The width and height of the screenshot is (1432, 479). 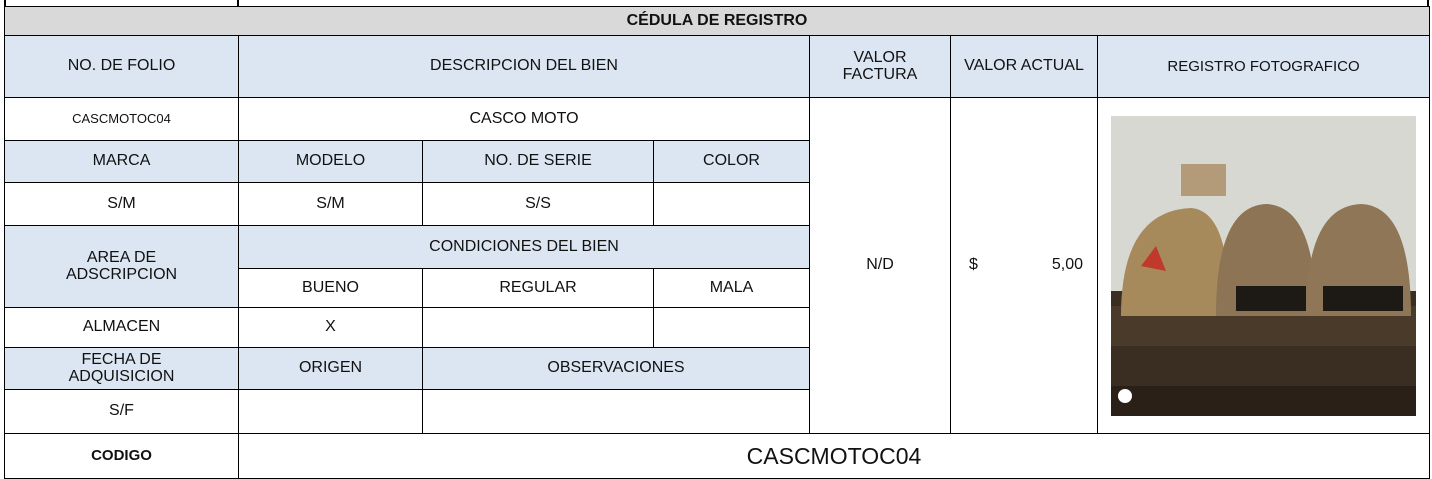 I want to click on header-cell: VALOR FACTURA, so click(x=880, y=66).